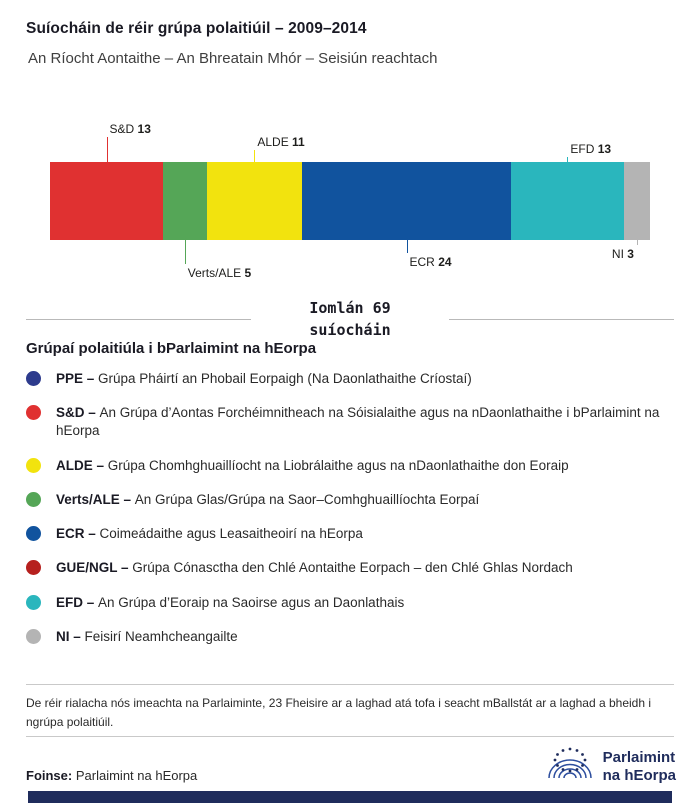  I want to click on leader-line-ECR, so click(407, 246).